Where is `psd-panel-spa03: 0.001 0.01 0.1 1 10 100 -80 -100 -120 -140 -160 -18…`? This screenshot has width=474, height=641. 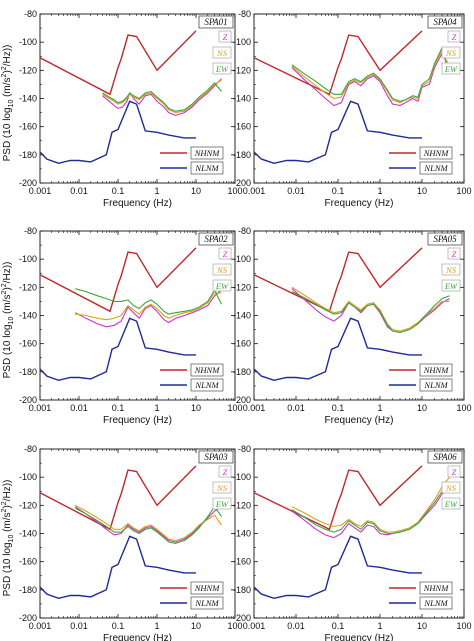
psd-panel-spa03: 0.001 0.01 0.1 1 10 100 -80 -100 -120 -140 -160 -18… is located at coordinates (131, 542).